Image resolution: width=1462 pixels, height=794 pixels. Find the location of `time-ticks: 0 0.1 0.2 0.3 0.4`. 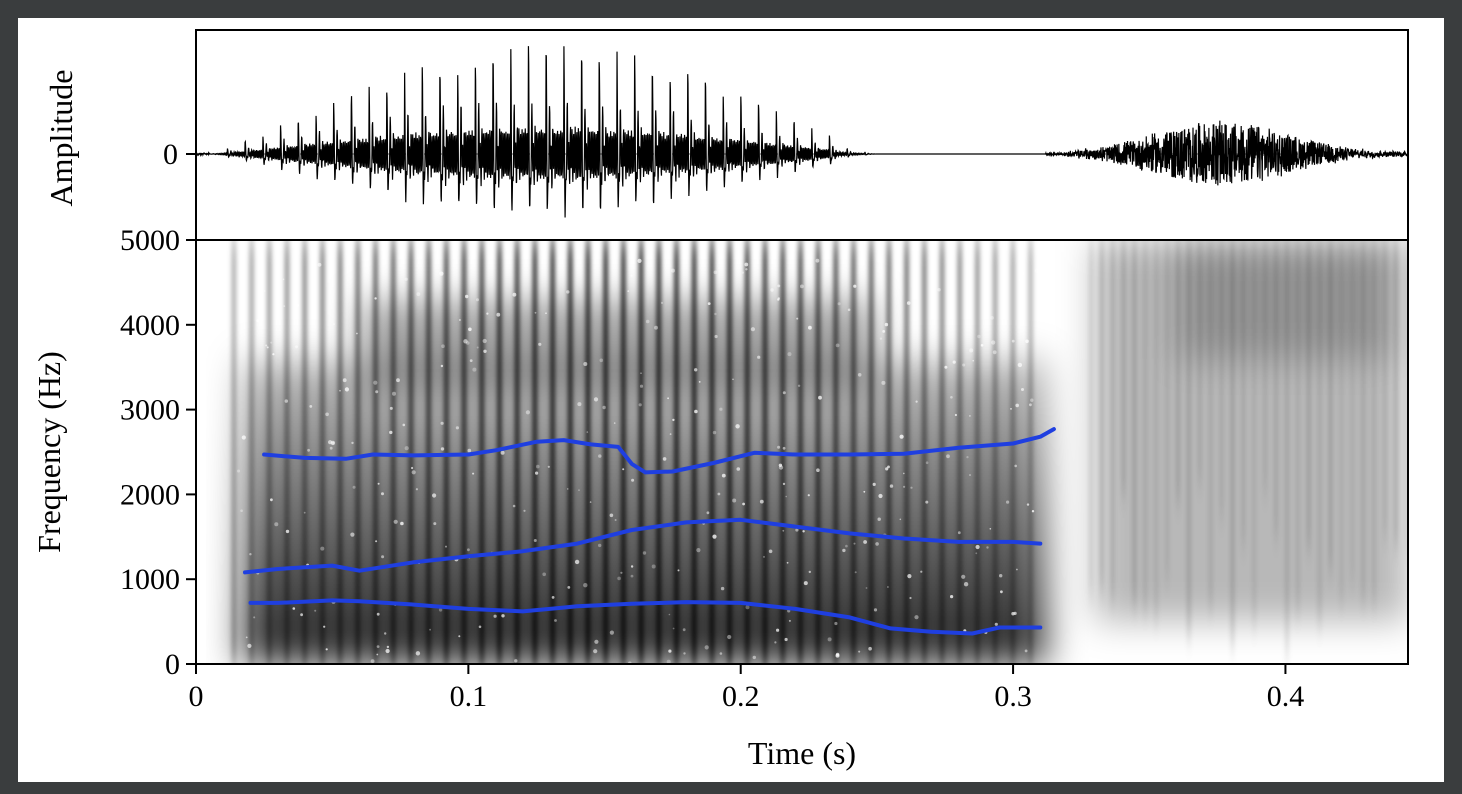

time-ticks: 0 0.1 0.2 0.3 0.4 is located at coordinates (747, 688).